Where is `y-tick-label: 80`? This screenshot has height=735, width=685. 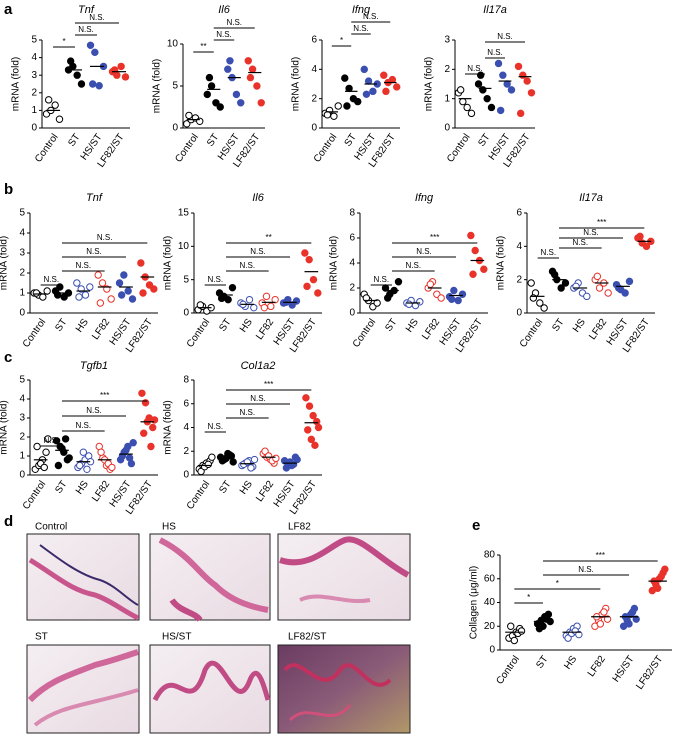 y-tick-label: 80 is located at coordinates (490, 555).